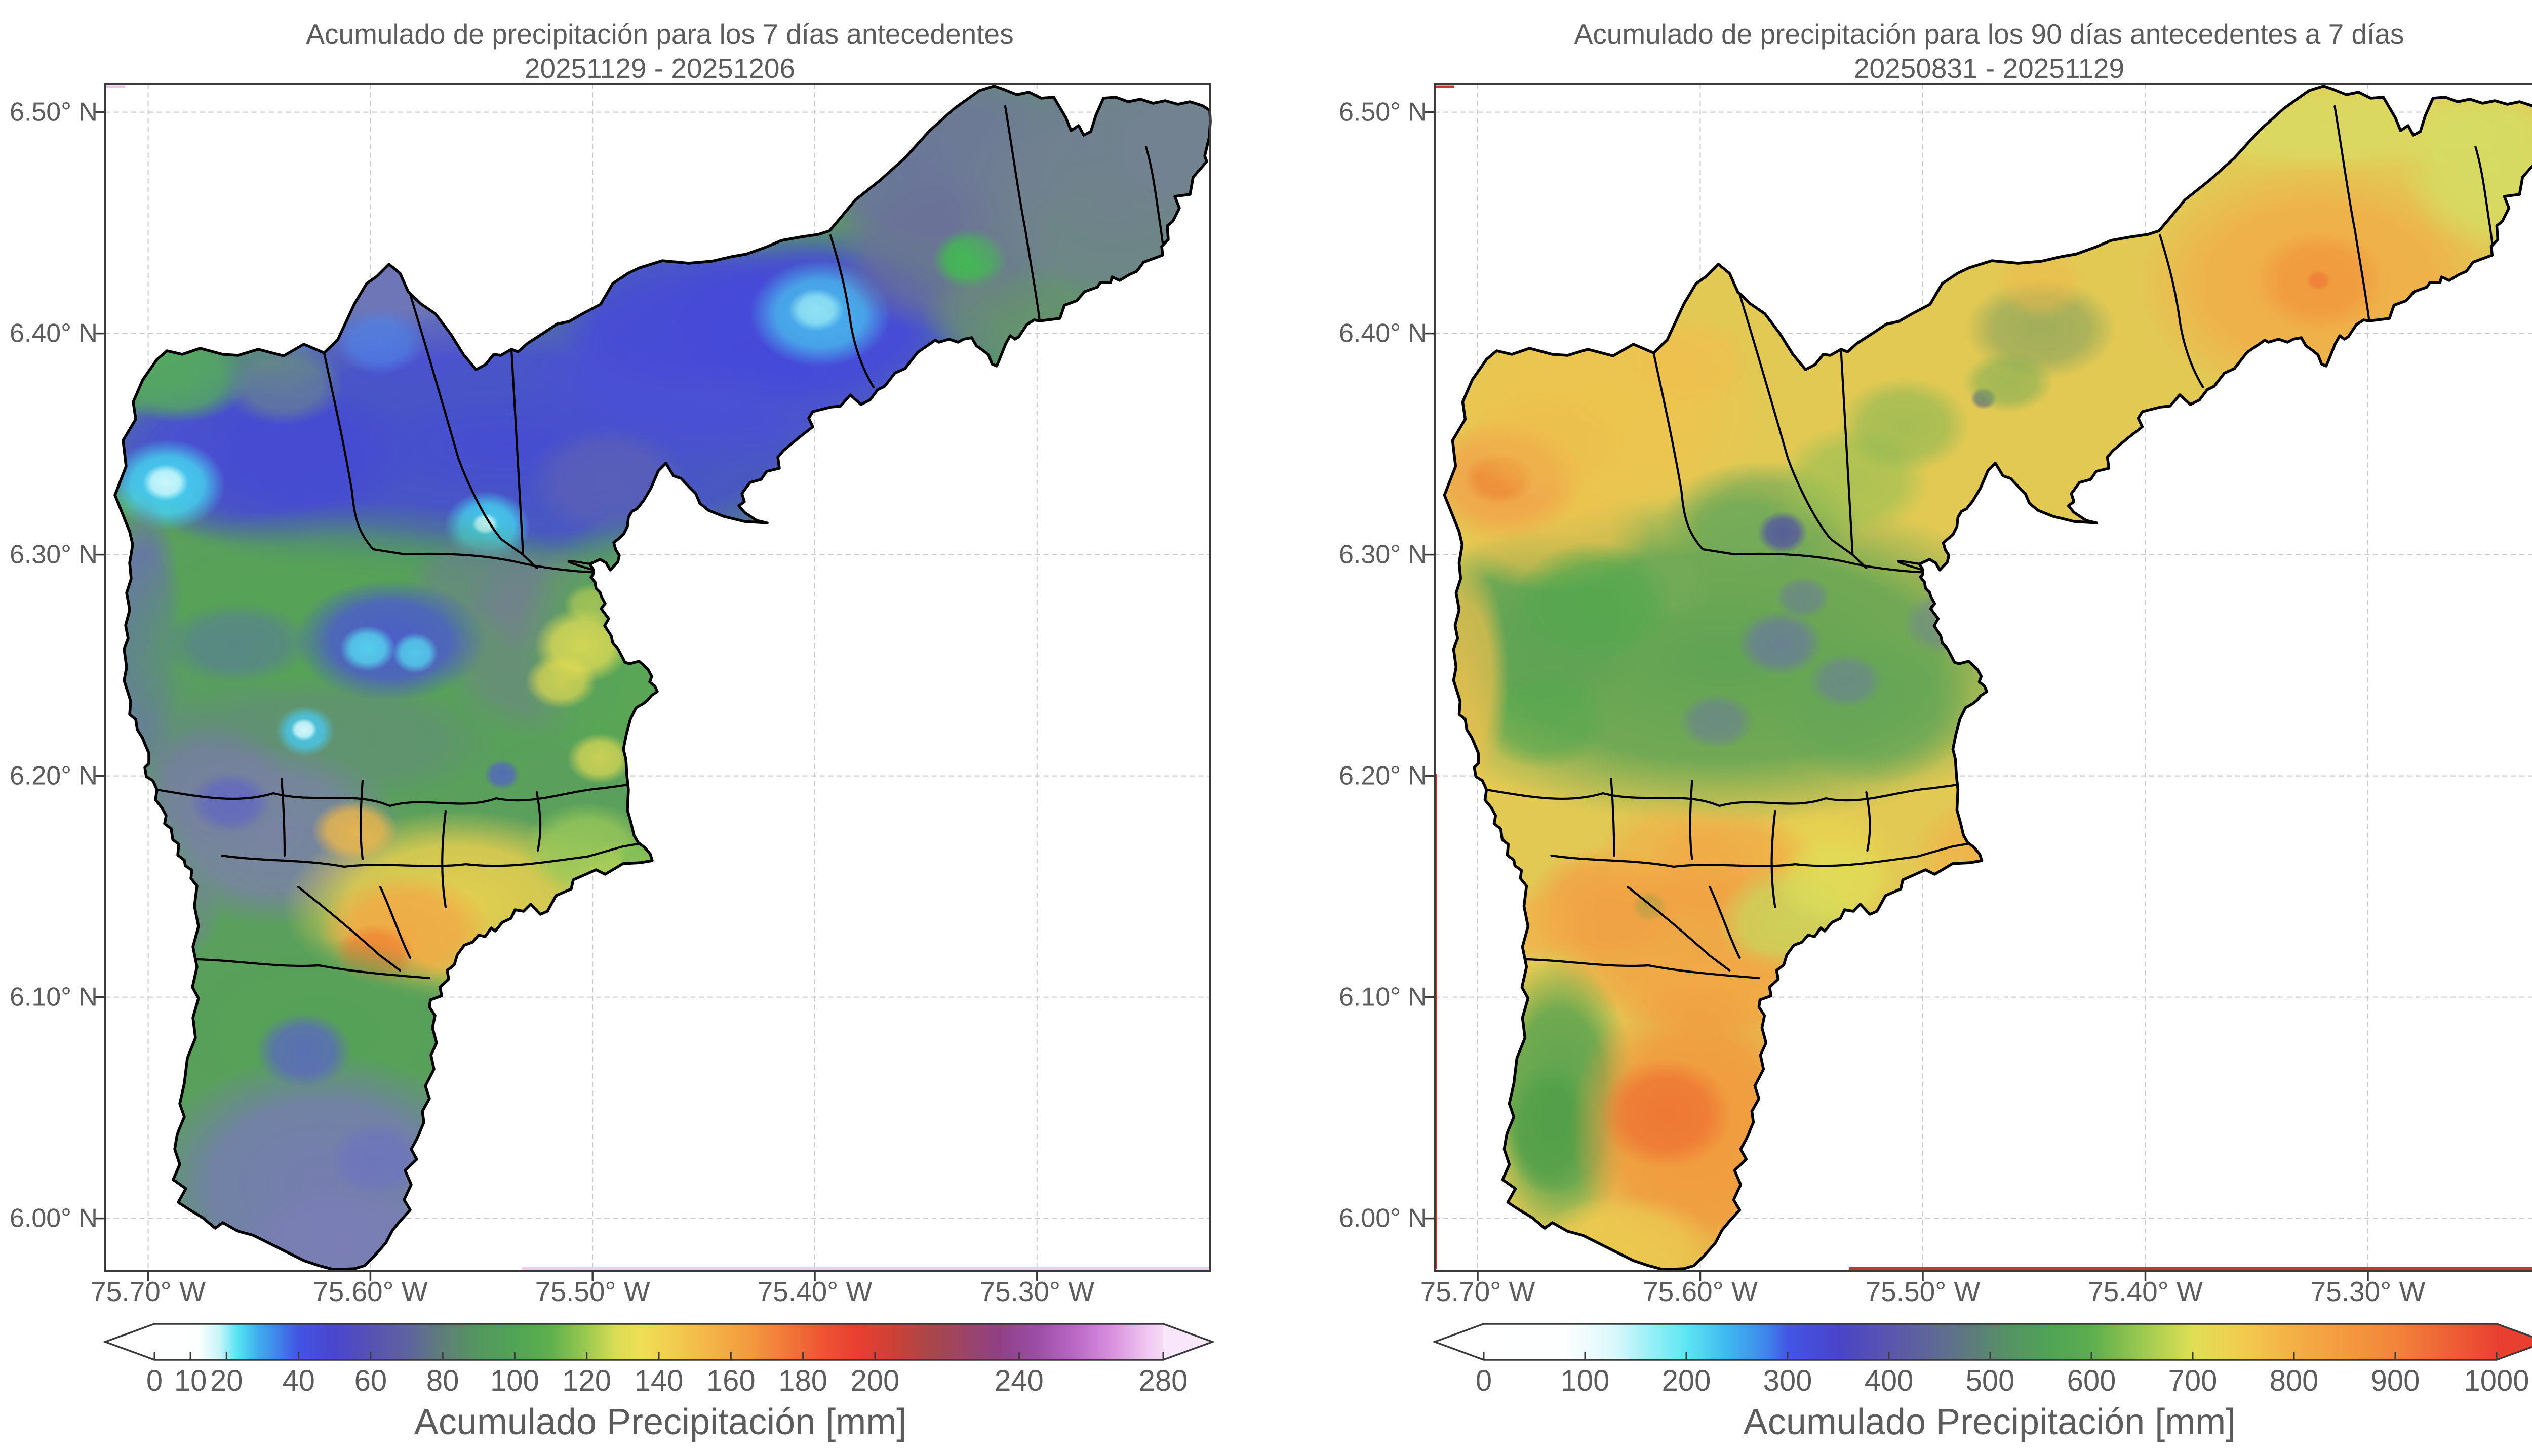 The width and height of the screenshot is (2532, 1456). I want to click on svg-text: 20251129 - 20251206, so click(660, 68).